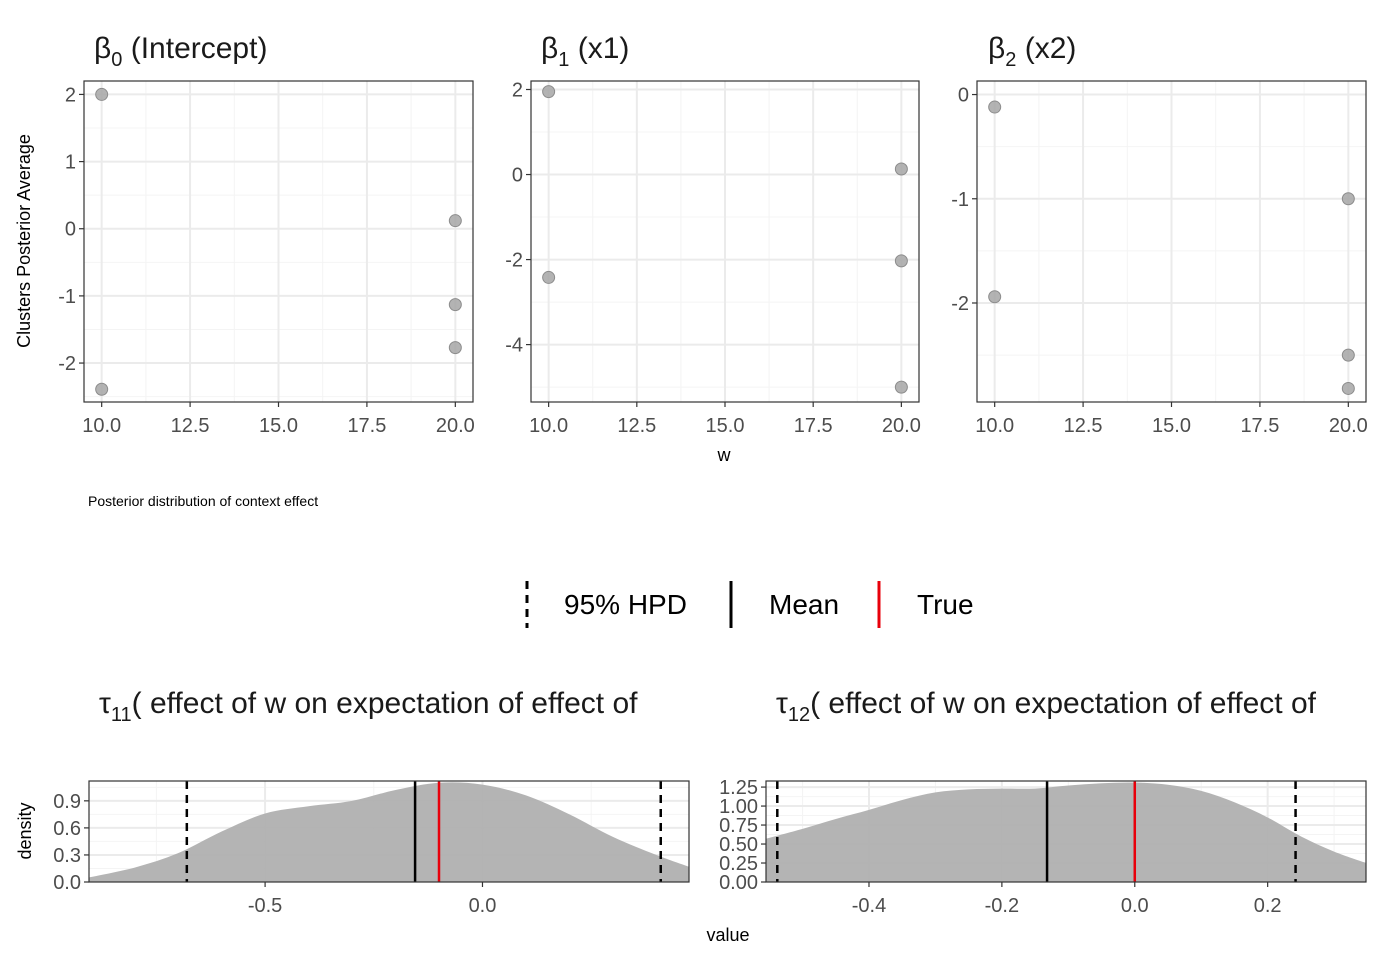  I want to click on legend-label-mean: Mean, so click(804, 604).